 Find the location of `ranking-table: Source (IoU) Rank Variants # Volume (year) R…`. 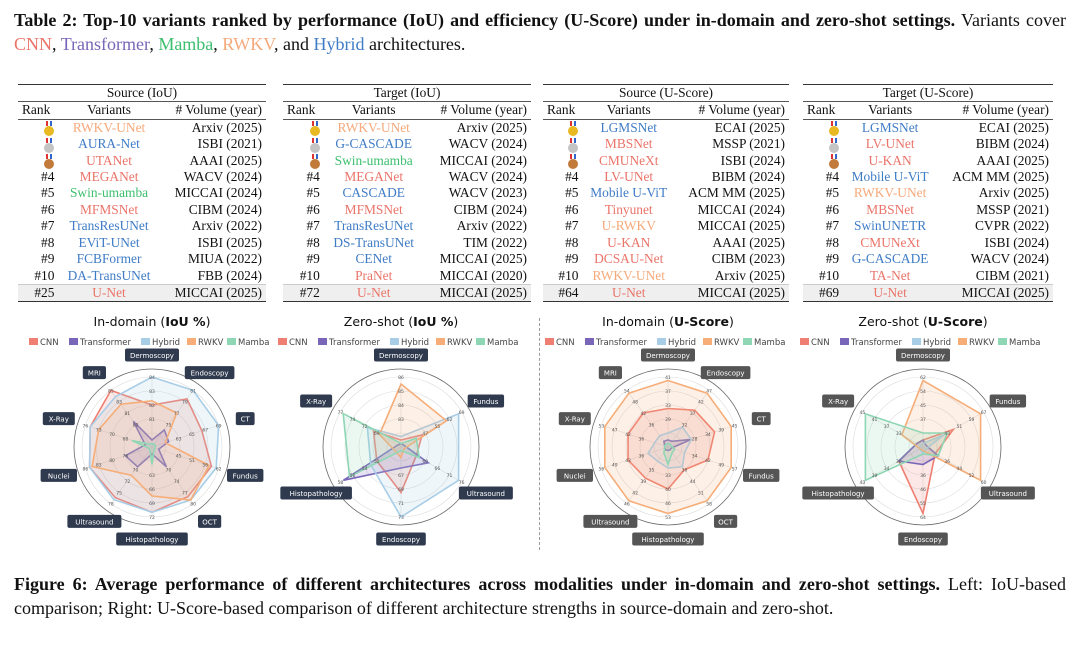

ranking-table: Source (IoU) Rank Variants # Volume (year) R… is located at coordinates (142, 193).